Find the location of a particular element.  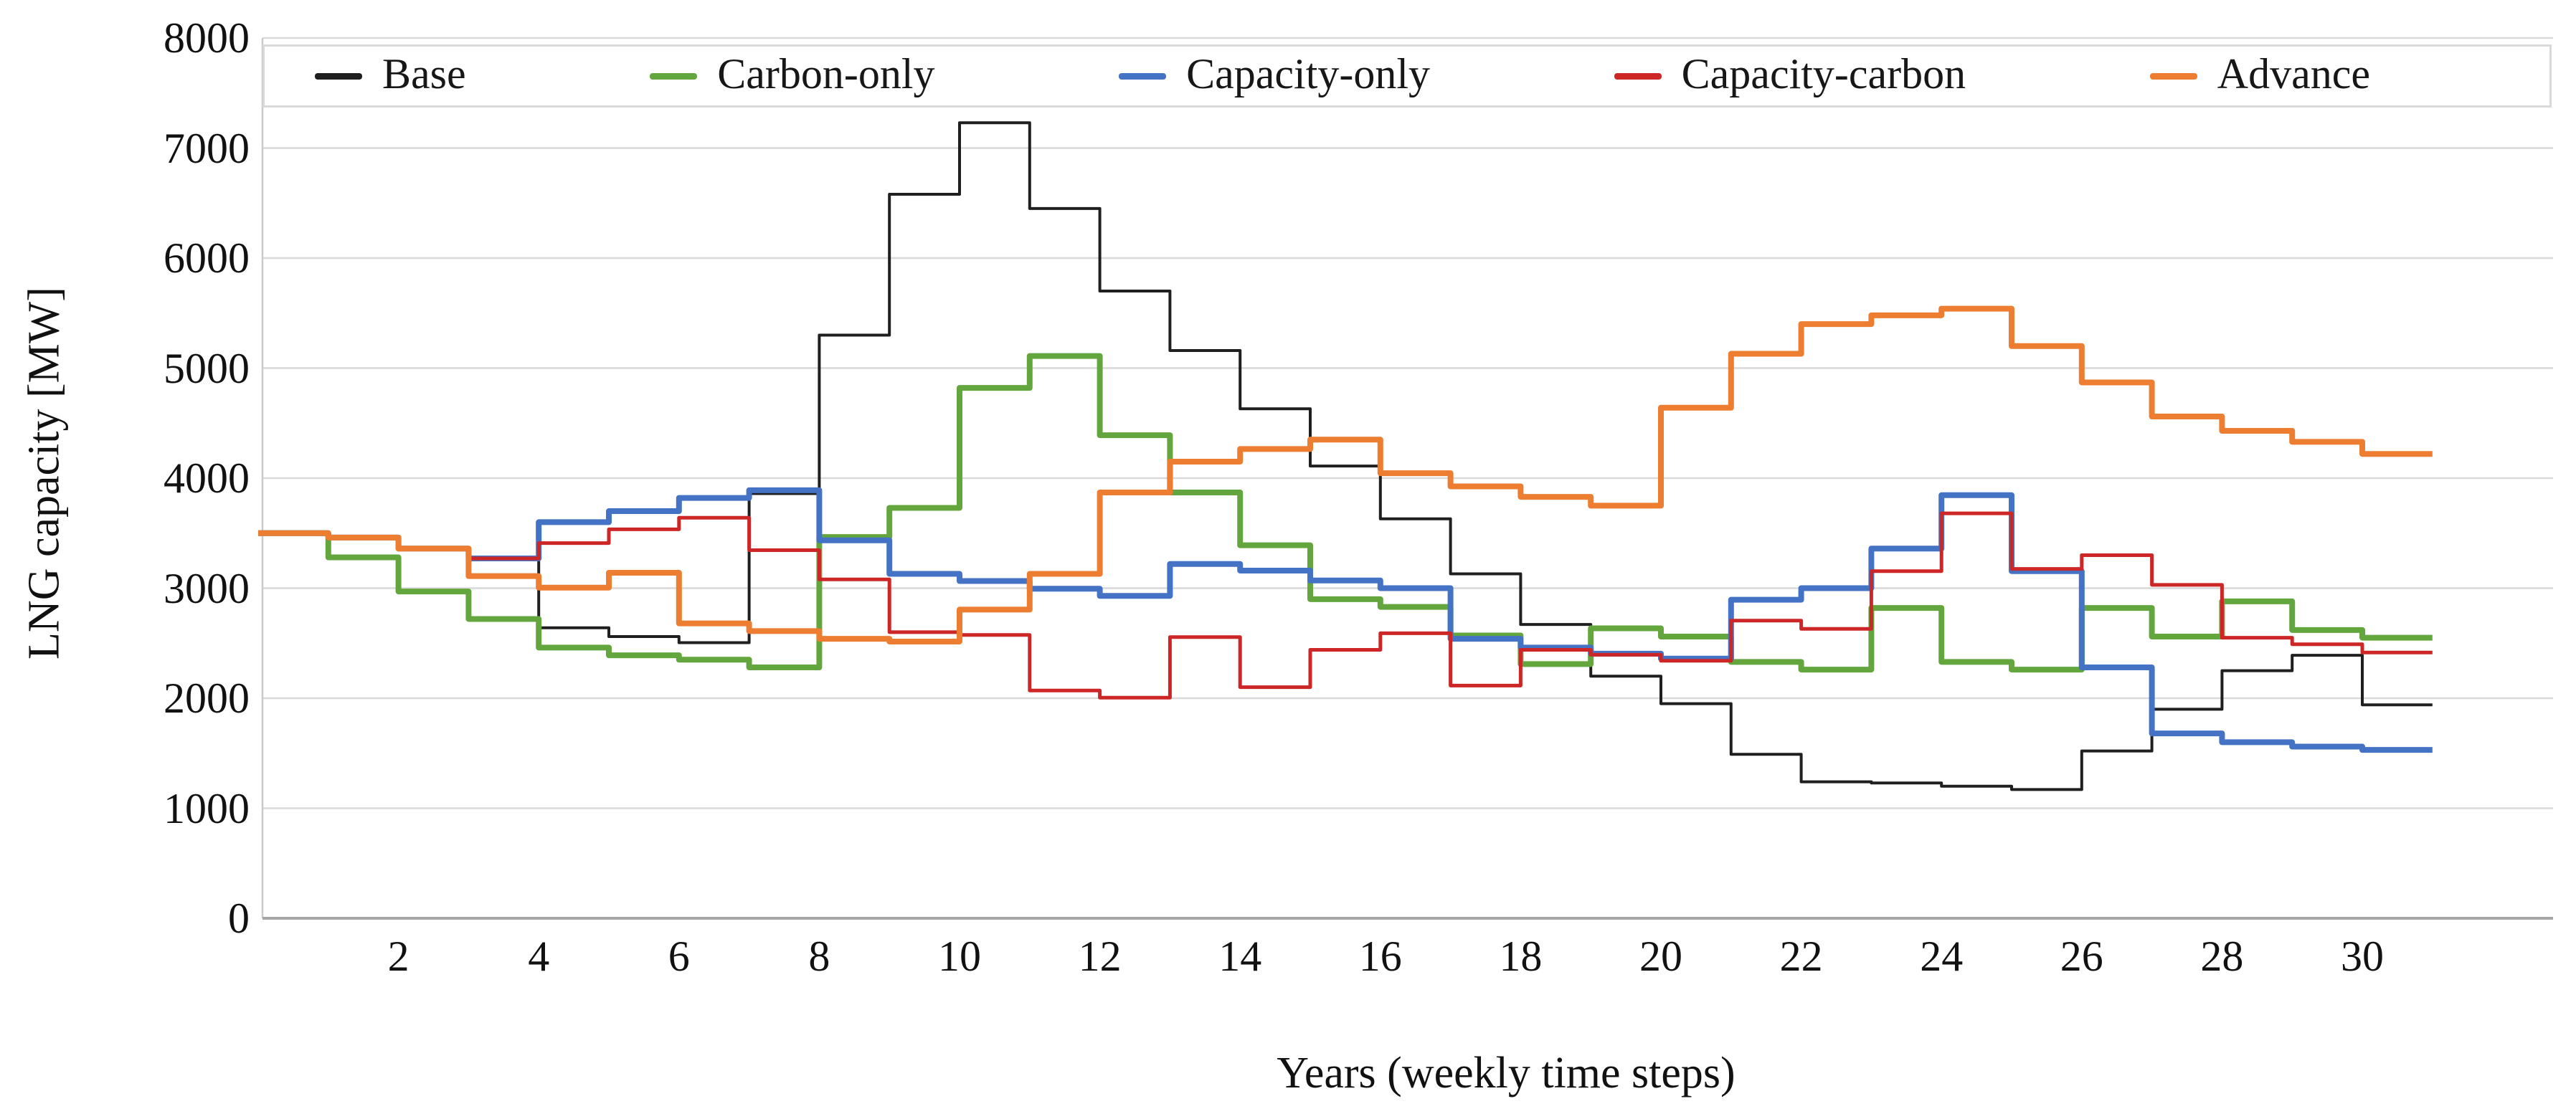

x-axis-title: Years (weekly time steps) is located at coordinates (1506, 1073).